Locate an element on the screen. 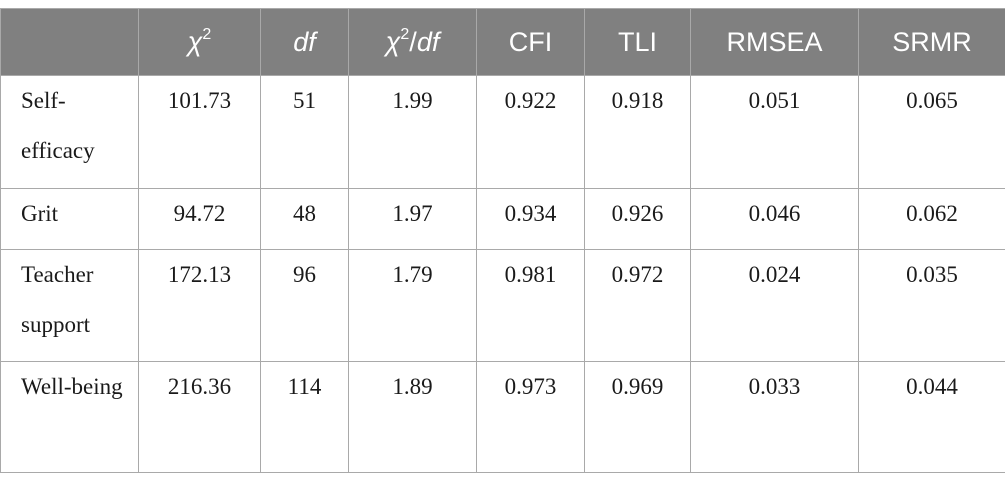  table-cell: 0.044 is located at coordinates (931, 417).